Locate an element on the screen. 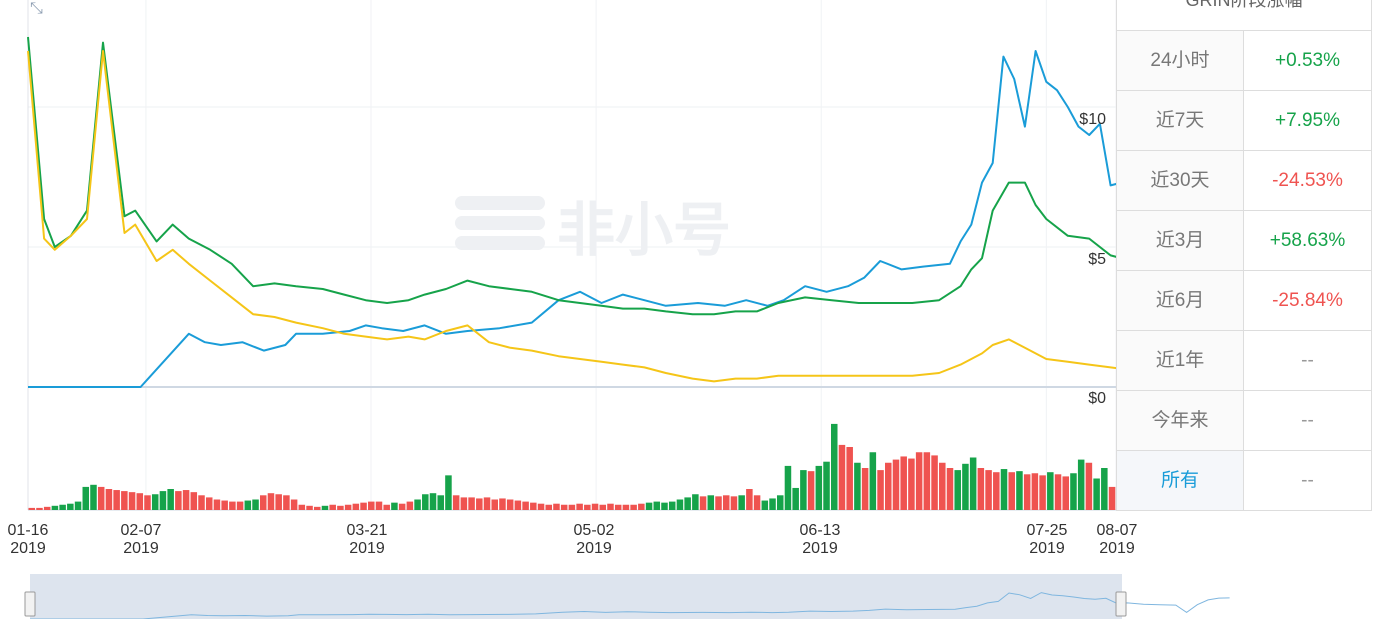  x-tick-date: 06-13 is located at coordinates (820, 530).